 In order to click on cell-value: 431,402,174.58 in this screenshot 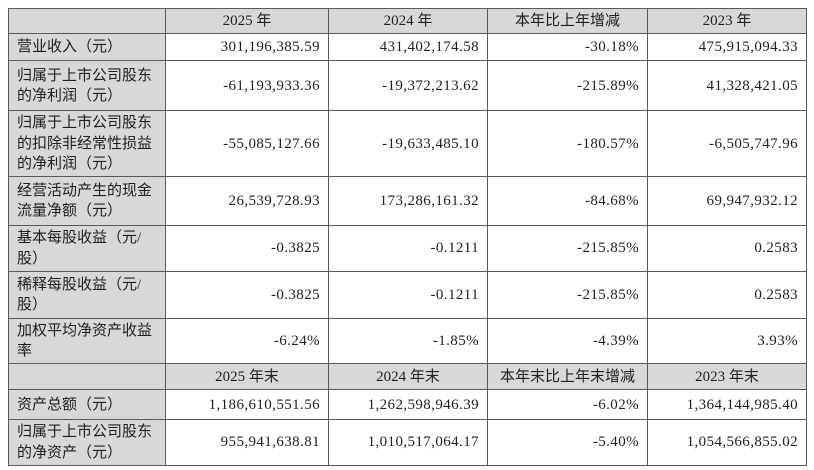, I will do `click(408, 47)`.